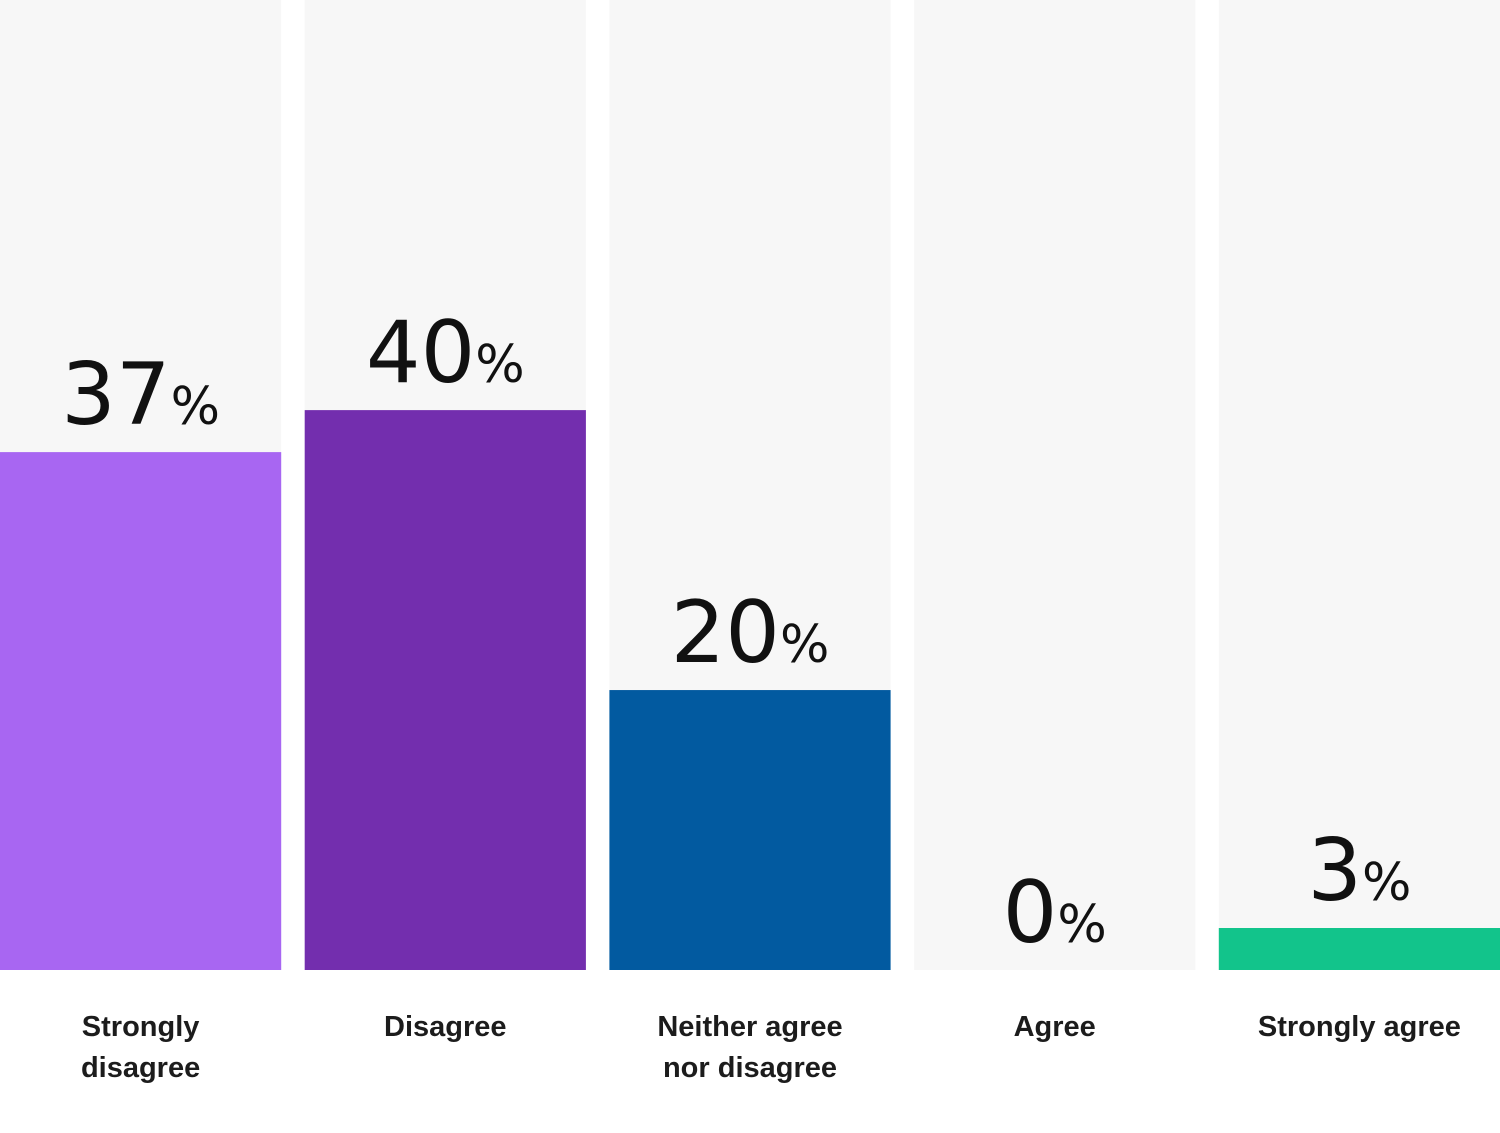  What do you see at coordinates (1359, 871) in the screenshot?
I see `value-label: 3%` at bounding box center [1359, 871].